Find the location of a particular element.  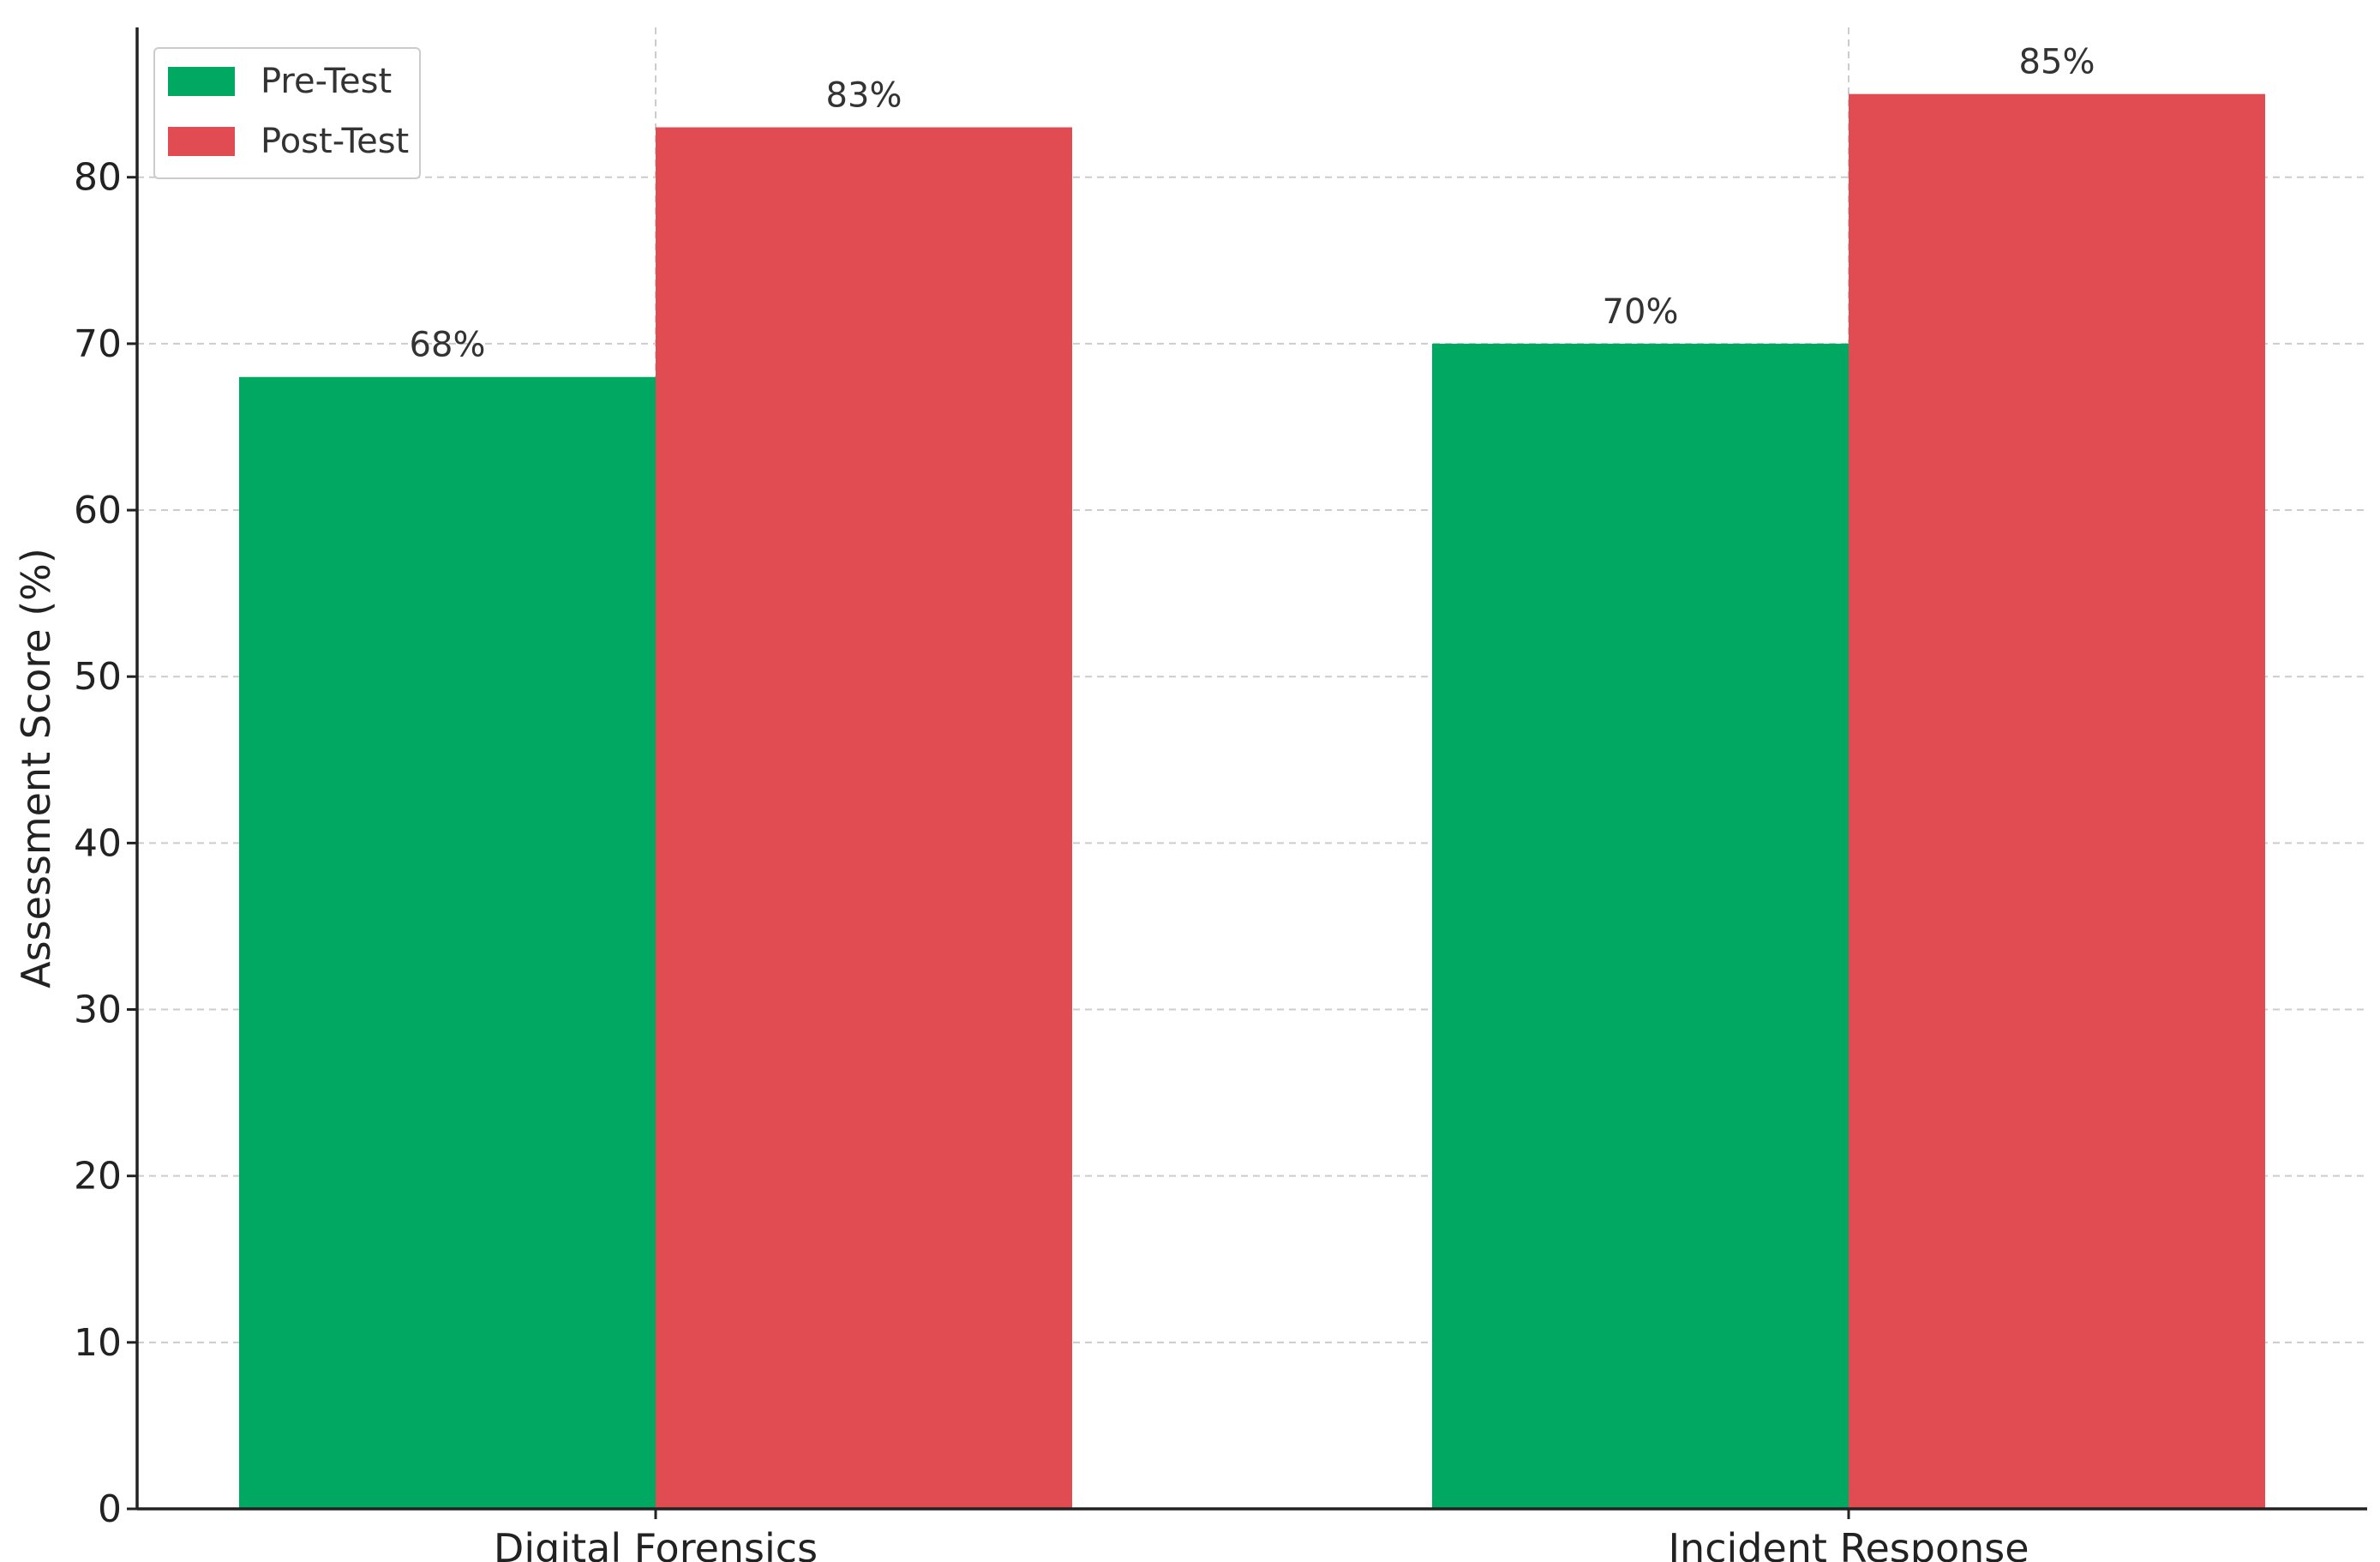

x-category-label: Incident Response is located at coordinates (1849, 1543).